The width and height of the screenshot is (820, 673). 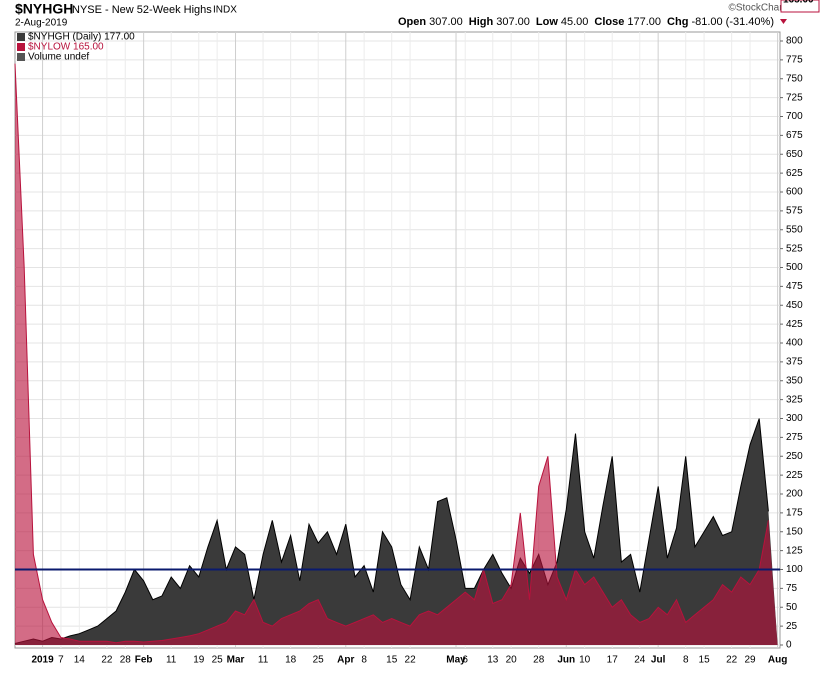 What do you see at coordinates (732, 22) in the screenshot?
I see `quote-value: -81.00 (-31.40%)` at bounding box center [732, 22].